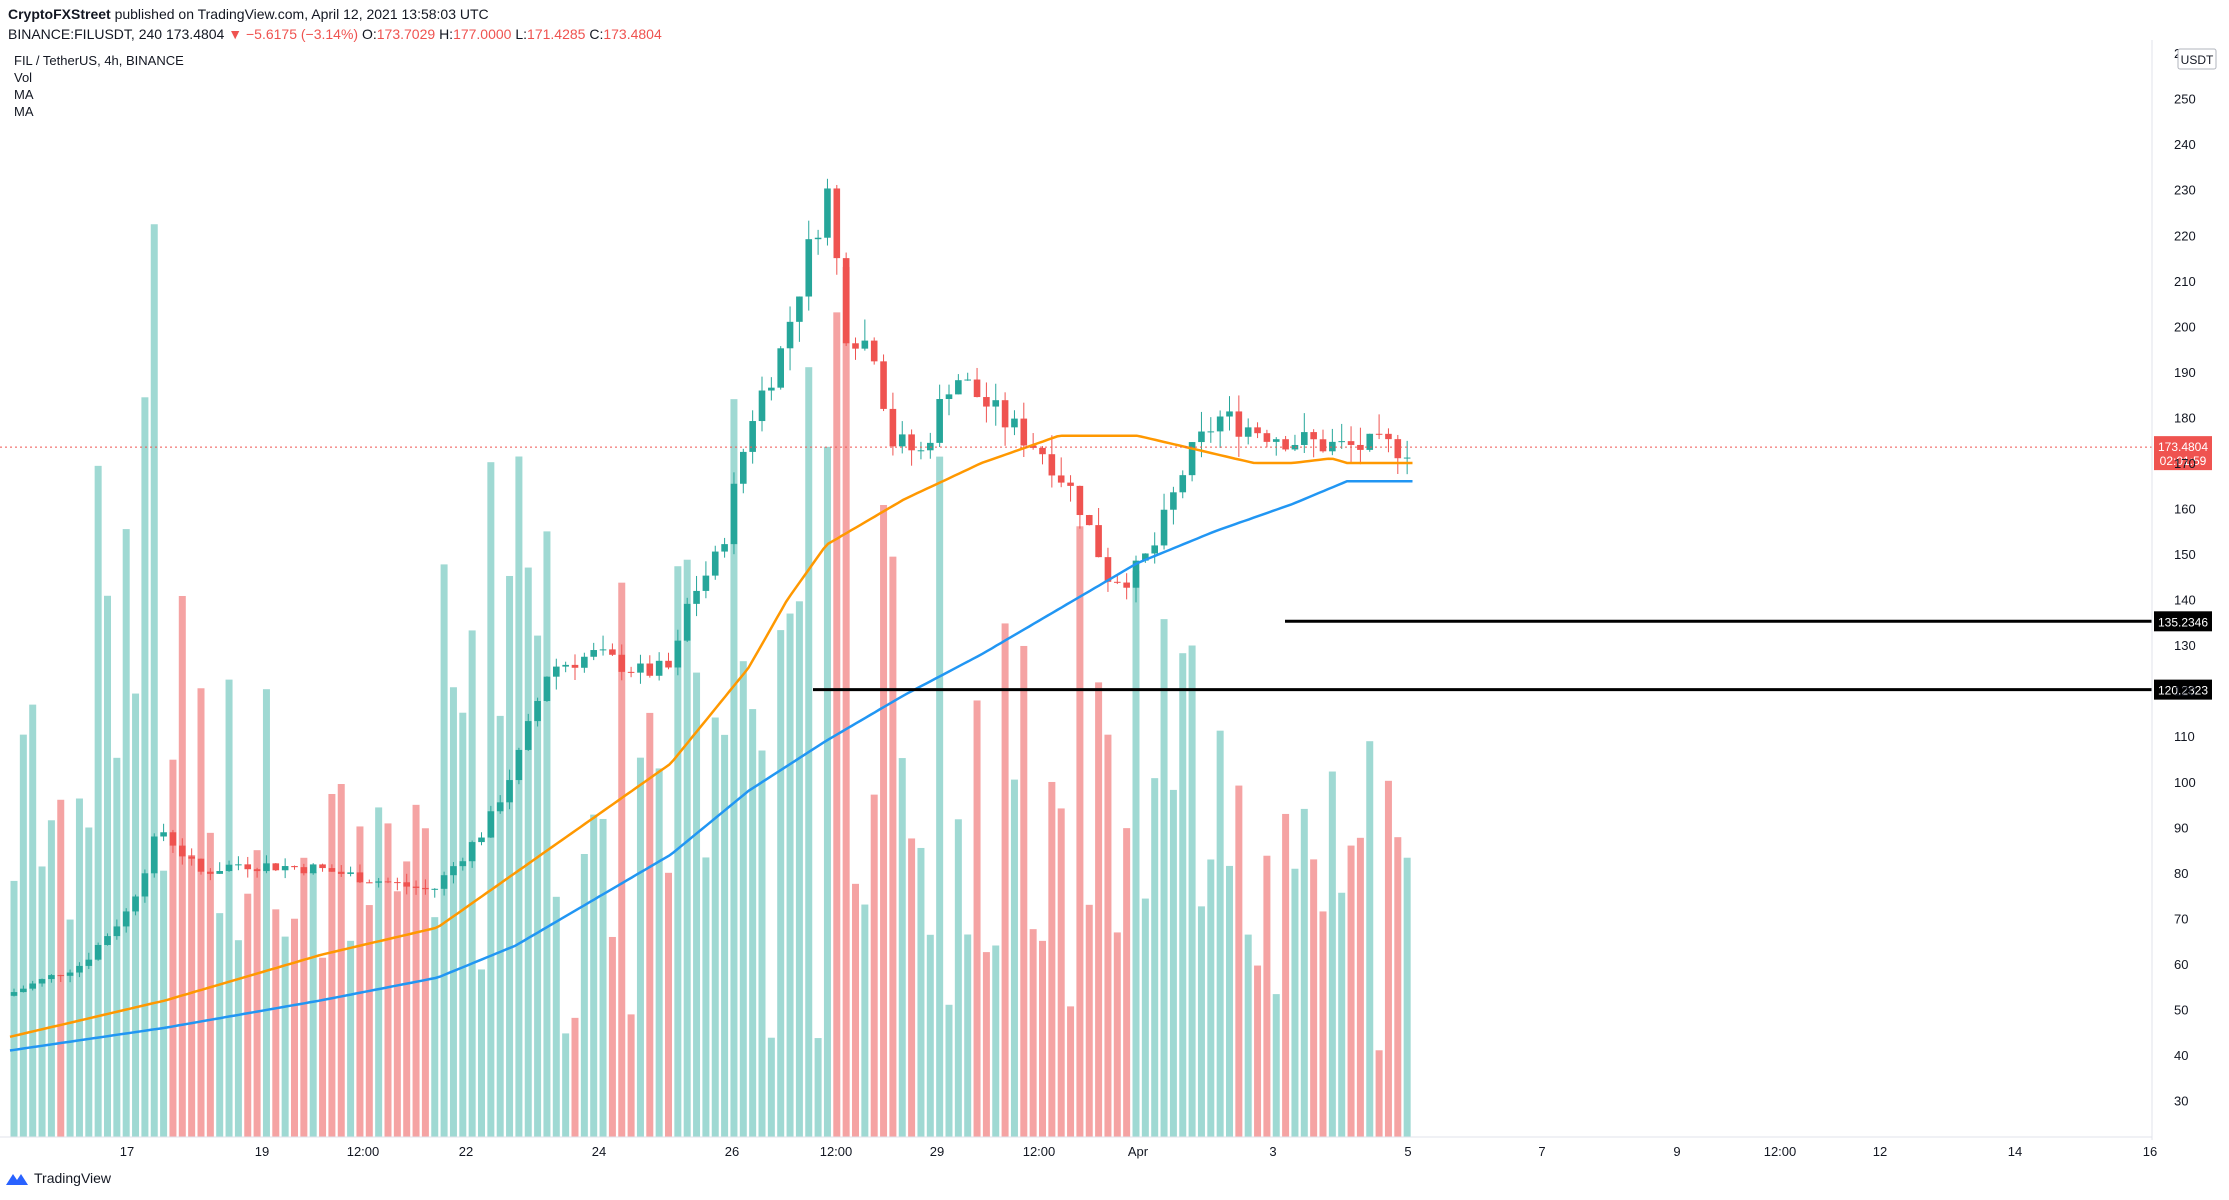  Describe the element at coordinates (302, 34) in the screenshot. I see `change-text: −5.6175 (−3.14%)` at that location.